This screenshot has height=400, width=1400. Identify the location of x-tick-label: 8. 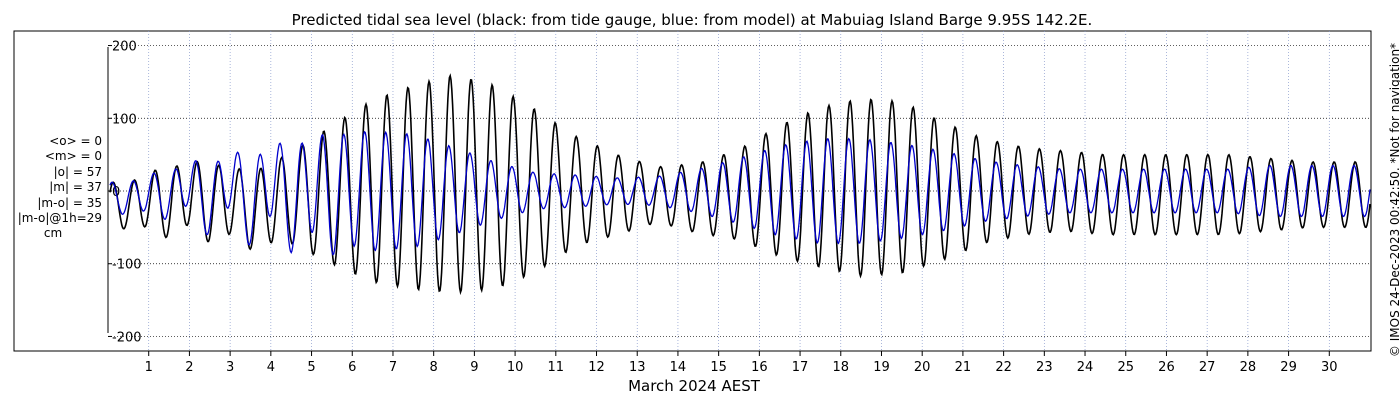
(434, 367).